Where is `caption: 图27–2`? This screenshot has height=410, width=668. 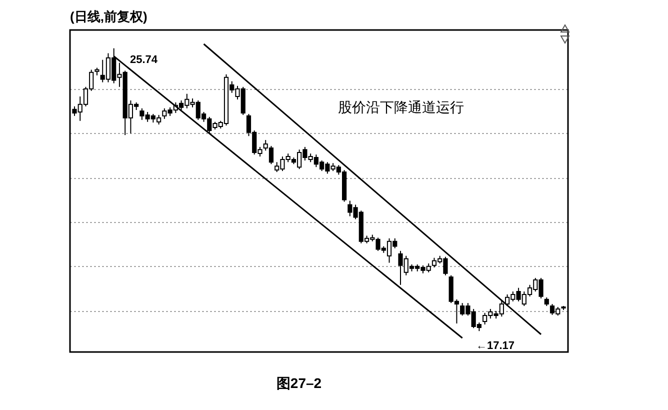 caption: 图27–2 is located at coordinates (299, 383).